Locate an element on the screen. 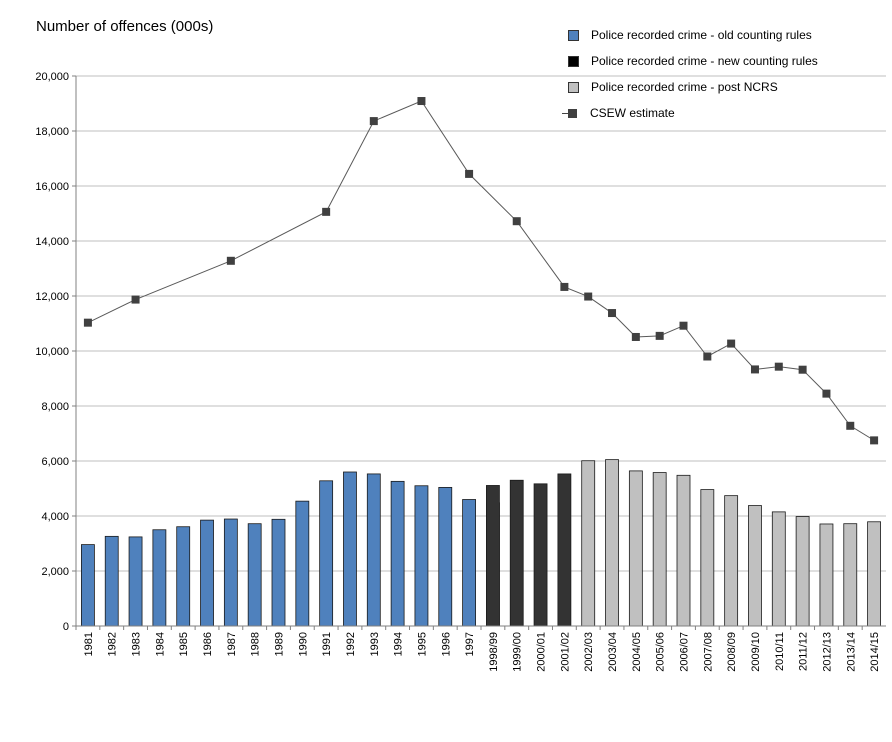 This screenshot has width=892, height=742. x-tick-label: 1986 is located at coordinates (208, 644).